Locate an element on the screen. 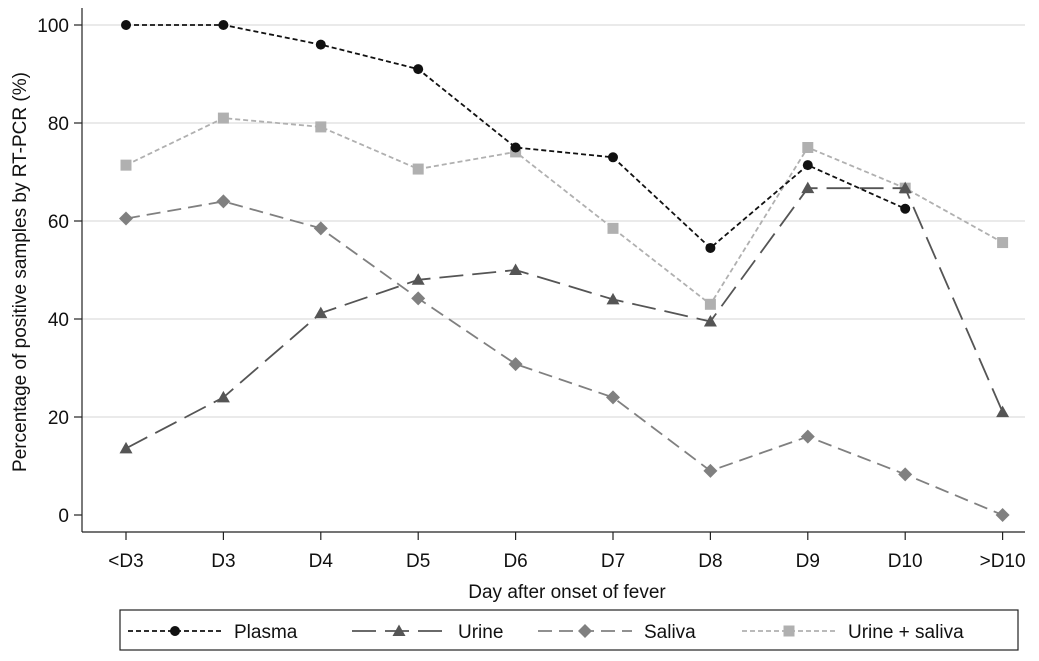 Image resolution: width=1039 pixels, height=661 pixels. x-tick-label: D10 is located at coordinates (905, 561).